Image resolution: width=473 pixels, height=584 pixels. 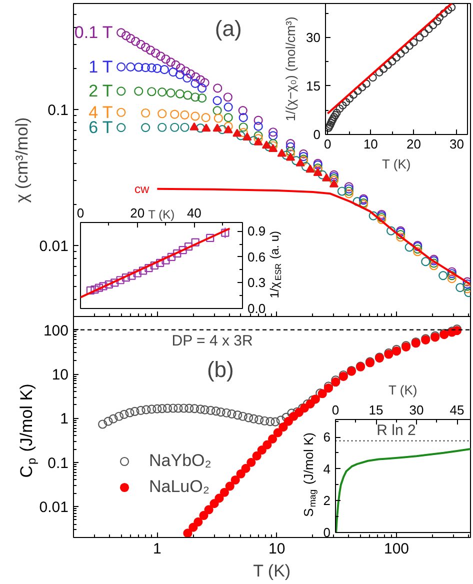 I want to click on y-axis-title: Cp (J/mol K), so click(x=28, y=431).